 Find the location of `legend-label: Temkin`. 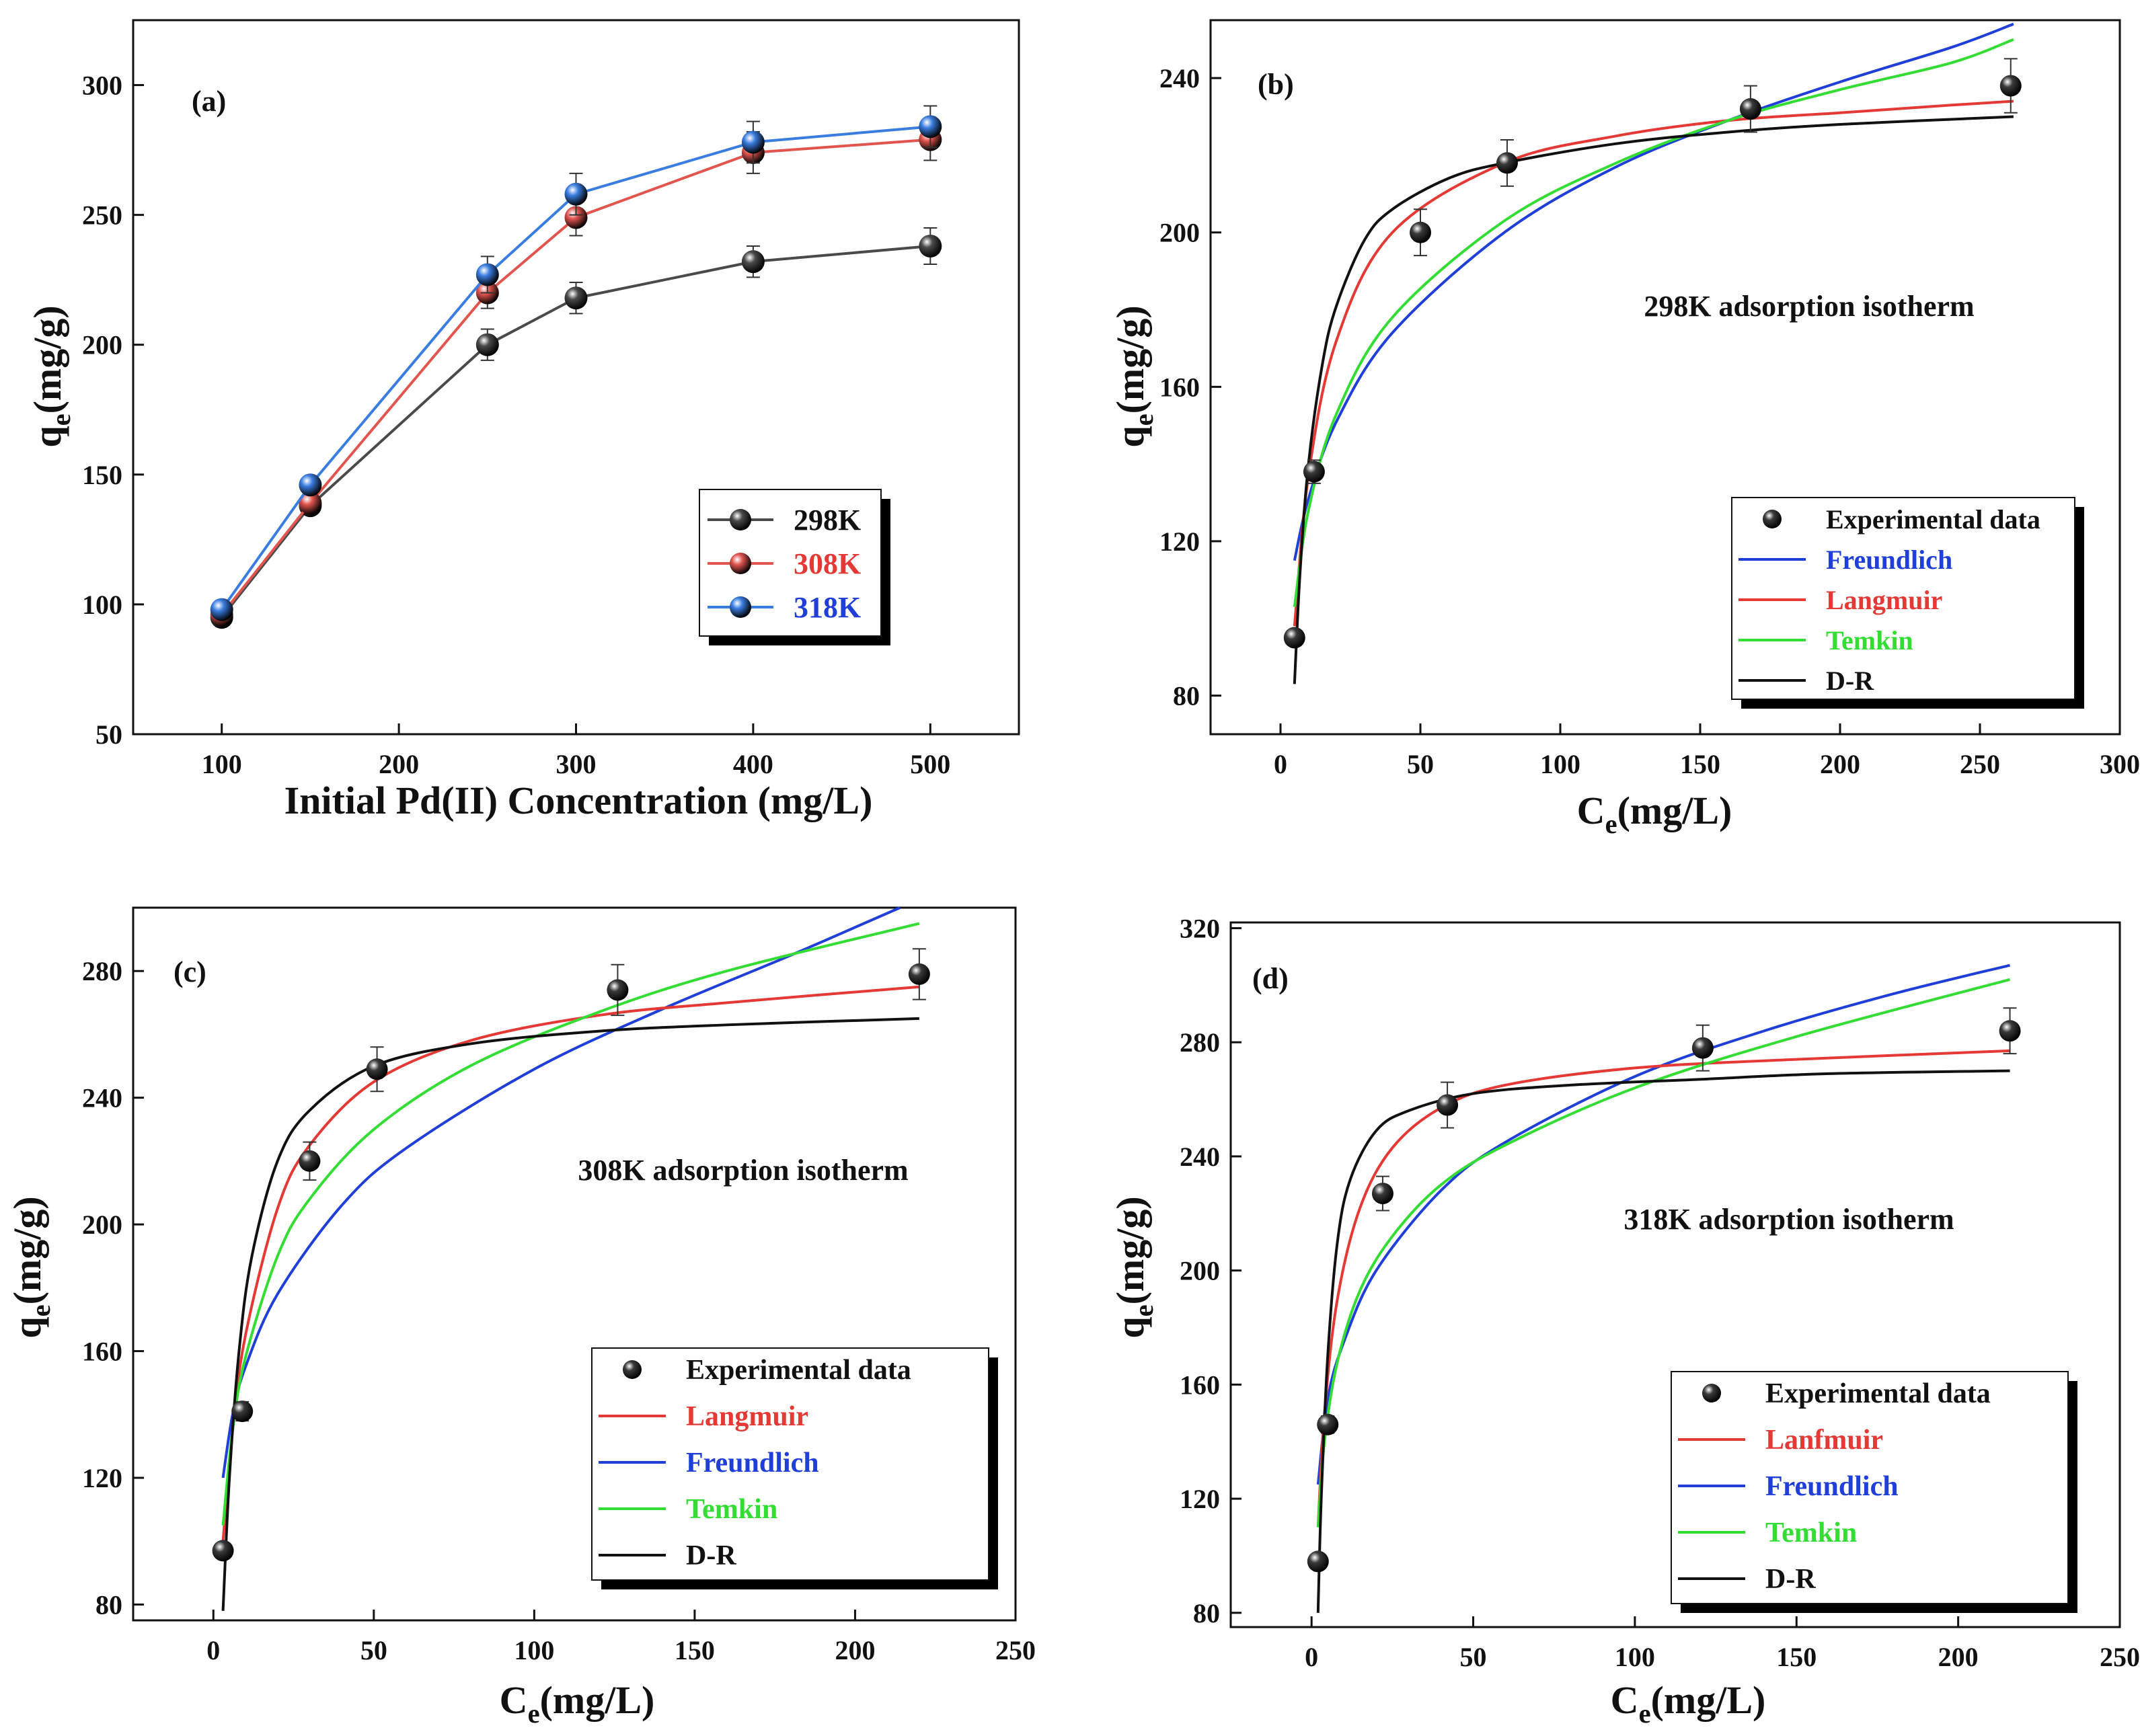

legend-label: Temkin is located at coordinates (732, 1509).